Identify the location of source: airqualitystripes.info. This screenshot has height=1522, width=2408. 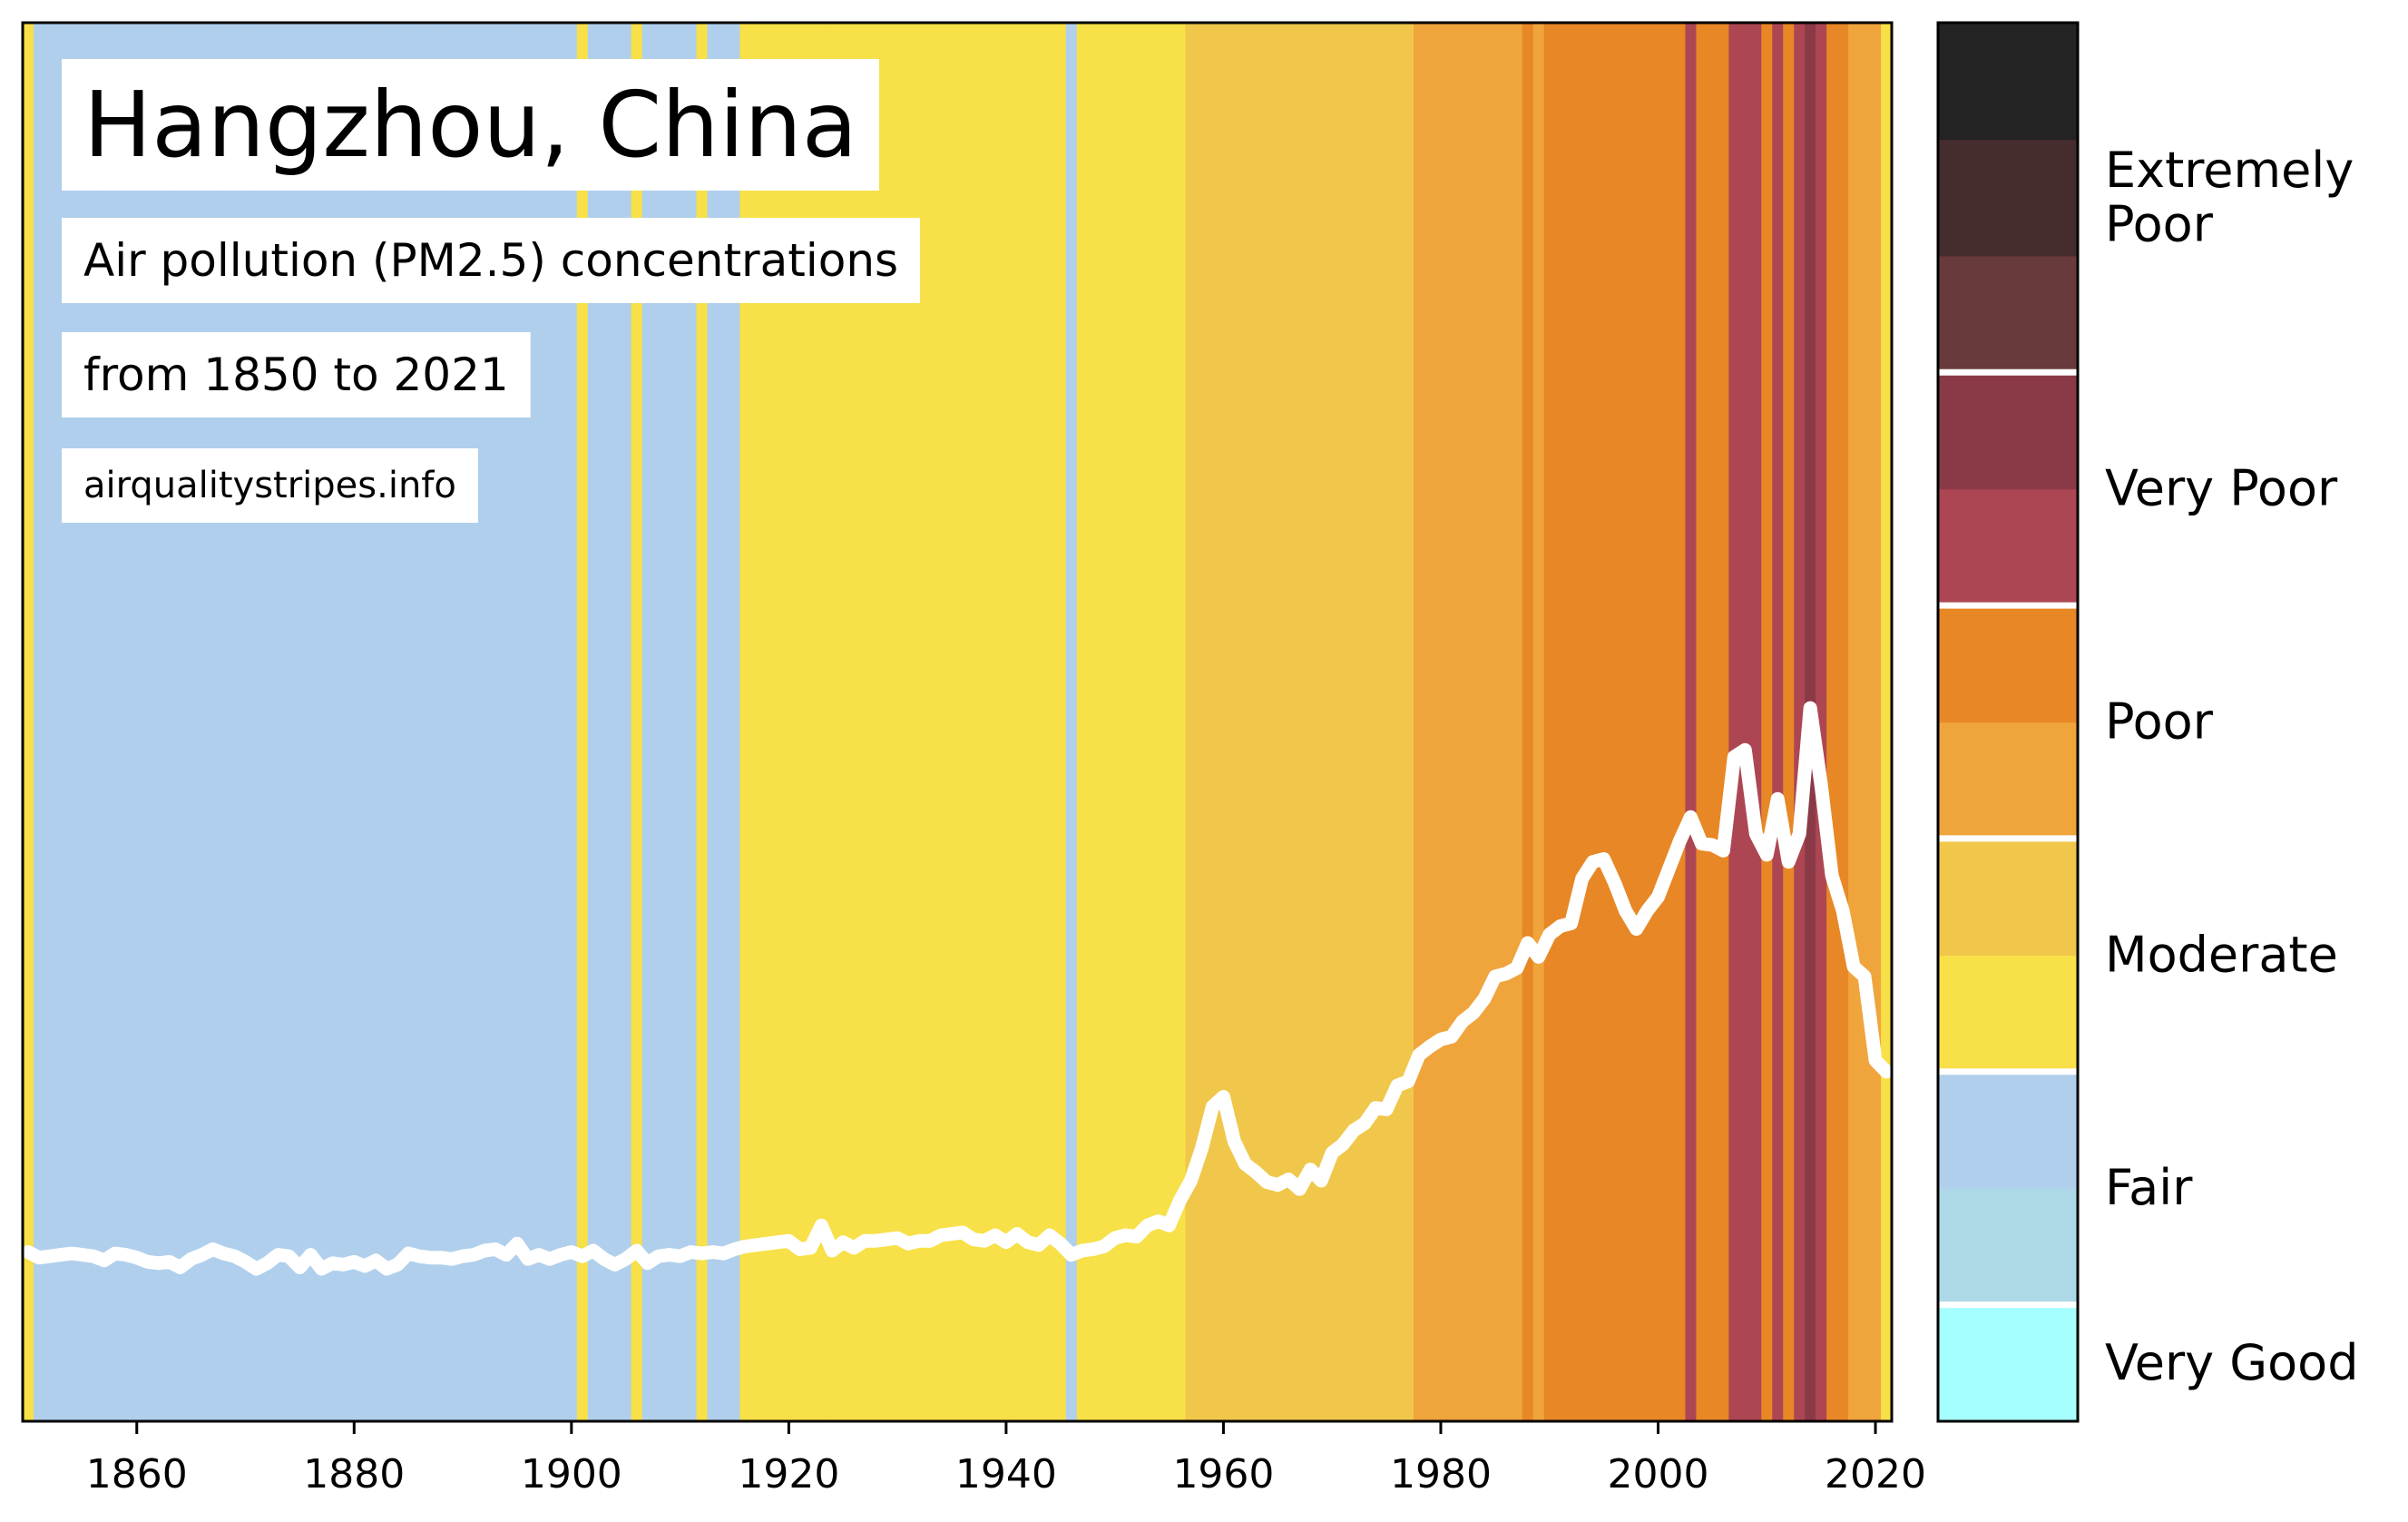
(270, 486).